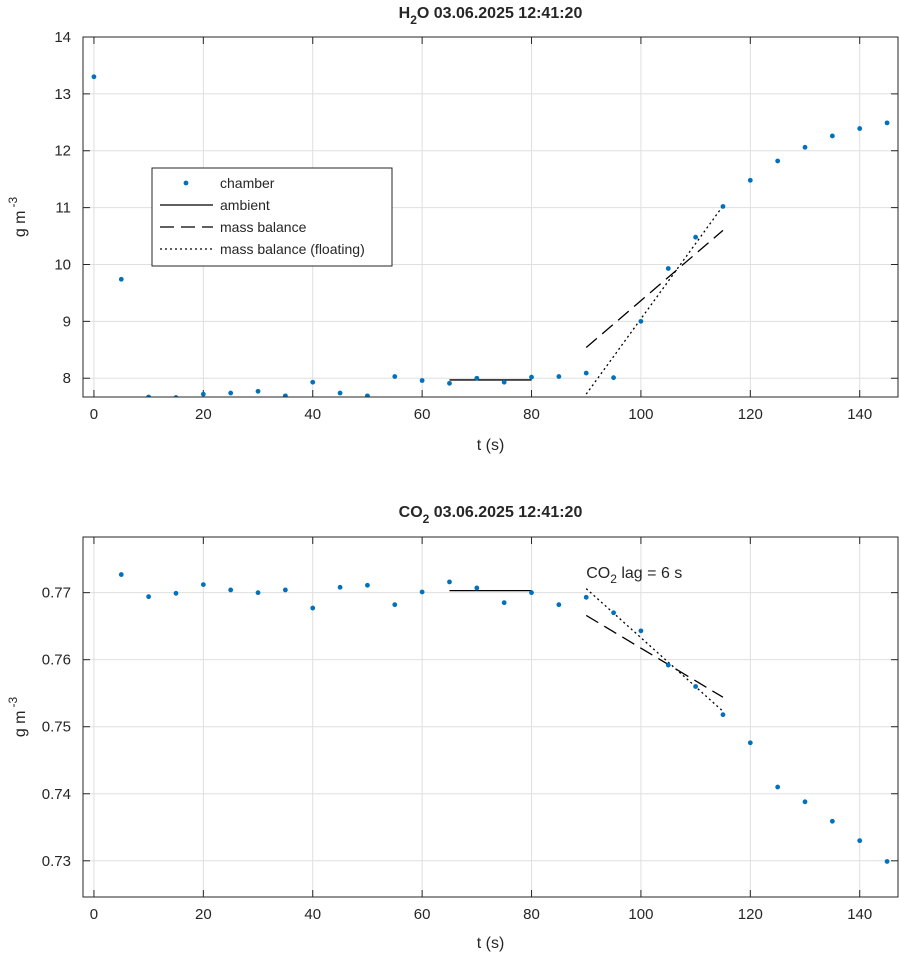  I want to click on legend-item: mass balance, so click(233, 227).